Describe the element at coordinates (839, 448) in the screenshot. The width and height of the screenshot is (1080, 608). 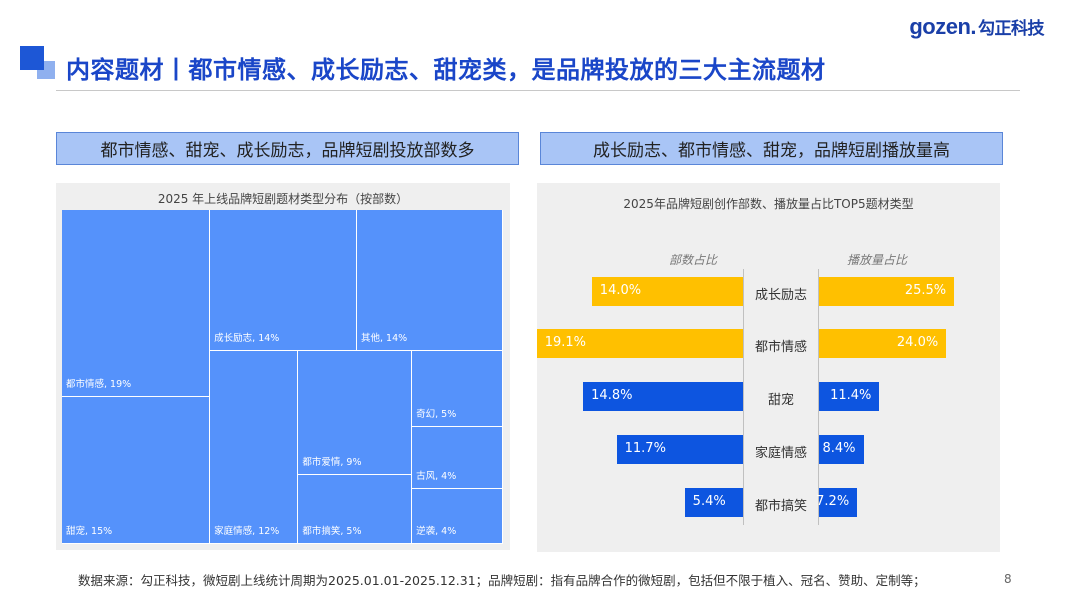
I see `right-bar-label: 8.4%` at that location.